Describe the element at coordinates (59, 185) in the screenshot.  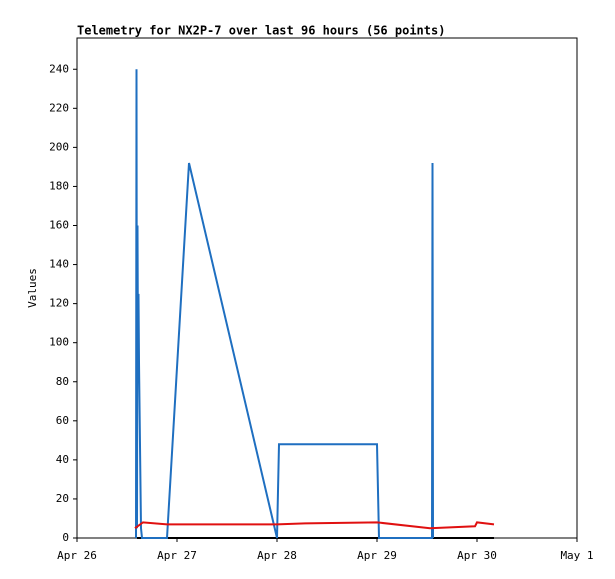
I see `y-tick-label: 180` at that location.